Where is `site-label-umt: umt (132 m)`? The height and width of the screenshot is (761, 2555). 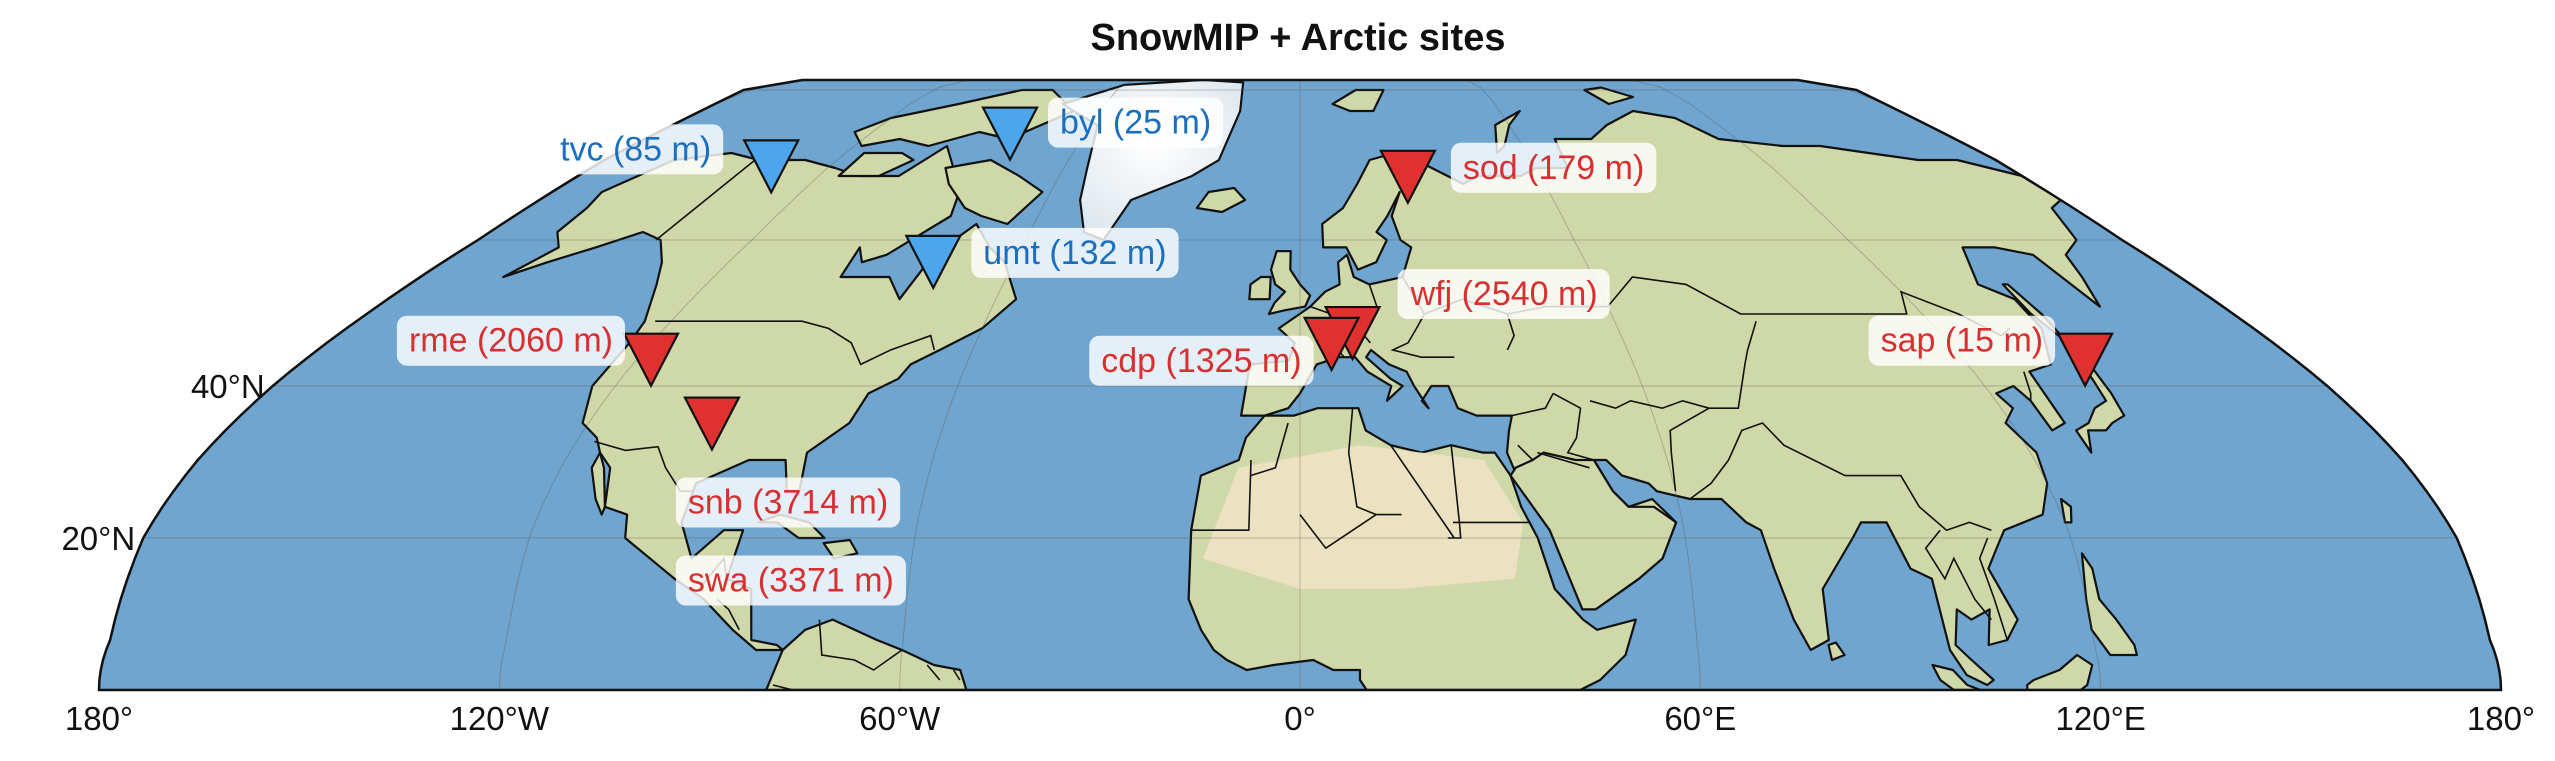
site-label-umt: umt (132 m) is located at coordinates (1075, 252).